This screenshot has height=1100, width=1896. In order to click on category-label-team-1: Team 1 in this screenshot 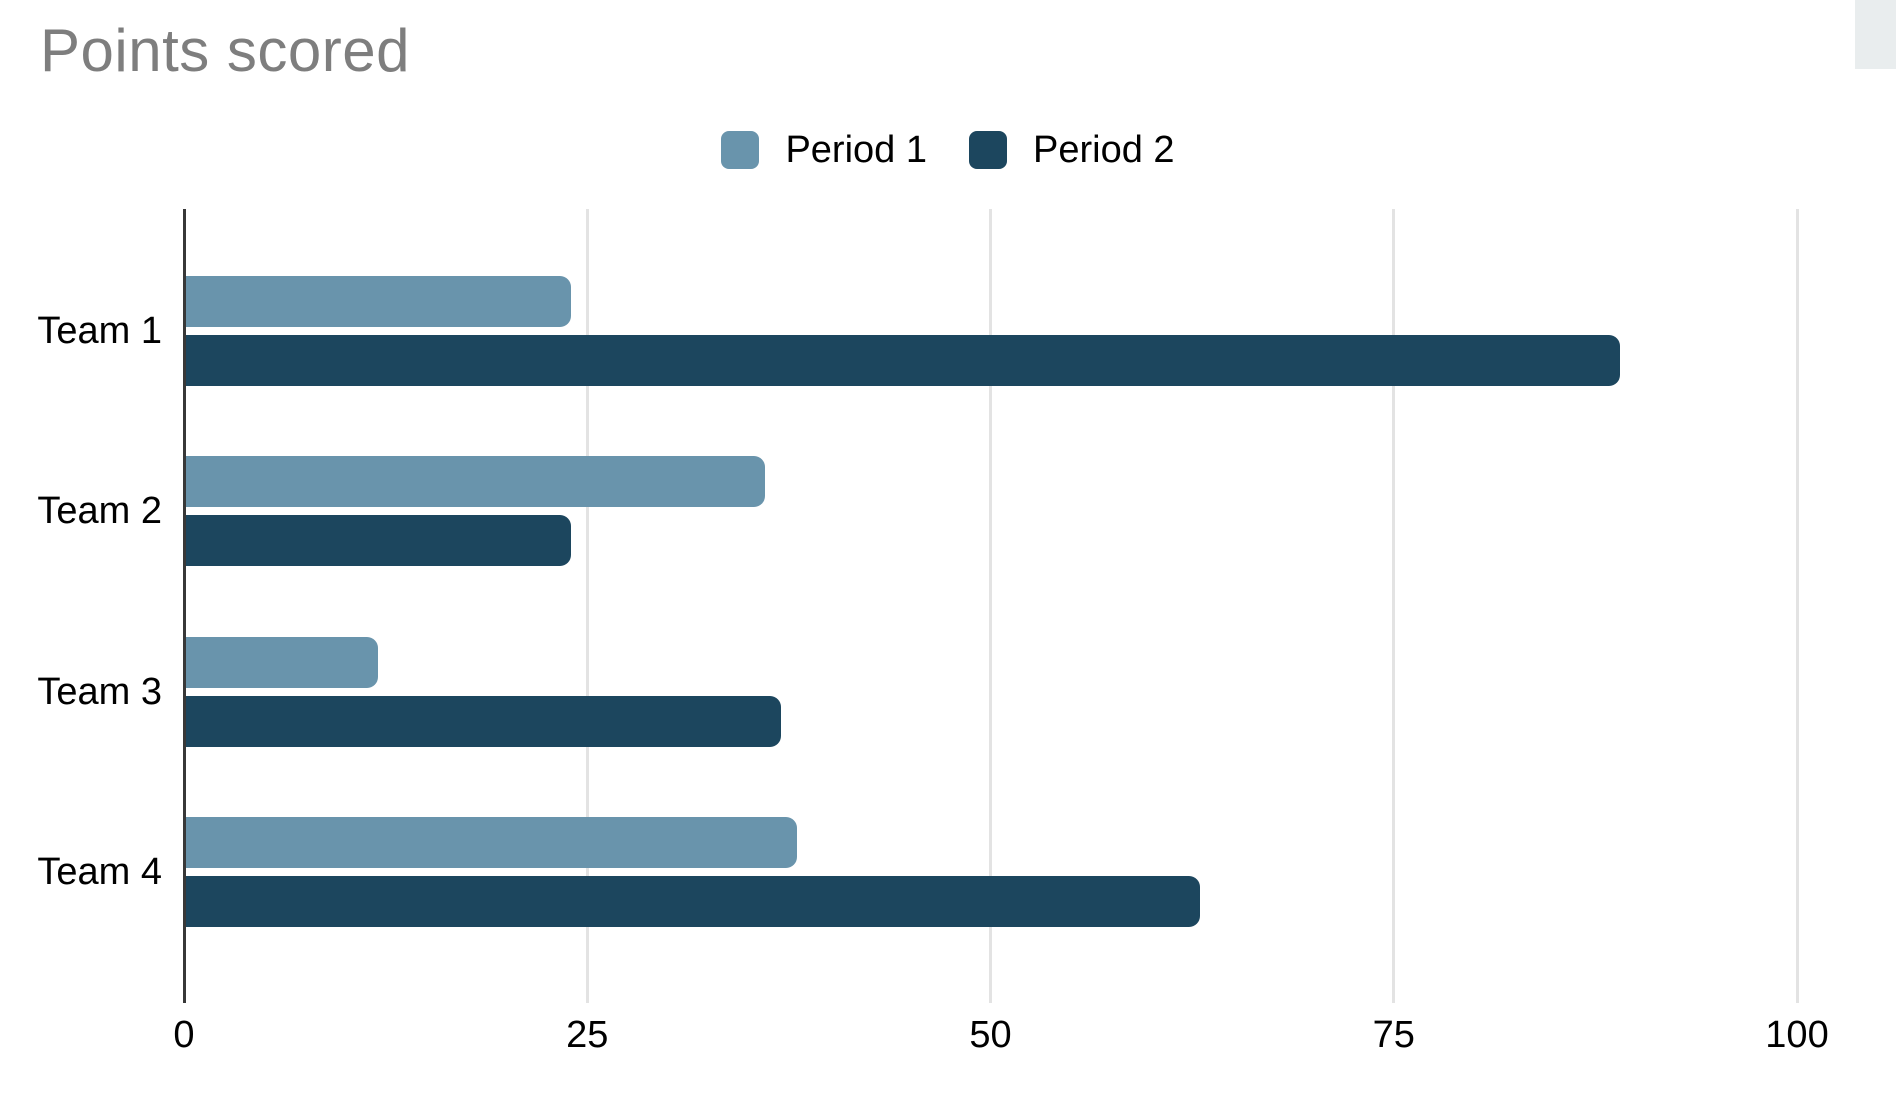, I will do `click(99, 331)`.